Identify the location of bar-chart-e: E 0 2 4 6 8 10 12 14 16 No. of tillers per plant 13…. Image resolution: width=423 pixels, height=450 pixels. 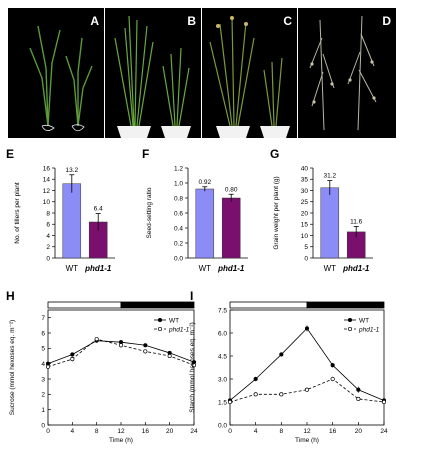
(60, 210).